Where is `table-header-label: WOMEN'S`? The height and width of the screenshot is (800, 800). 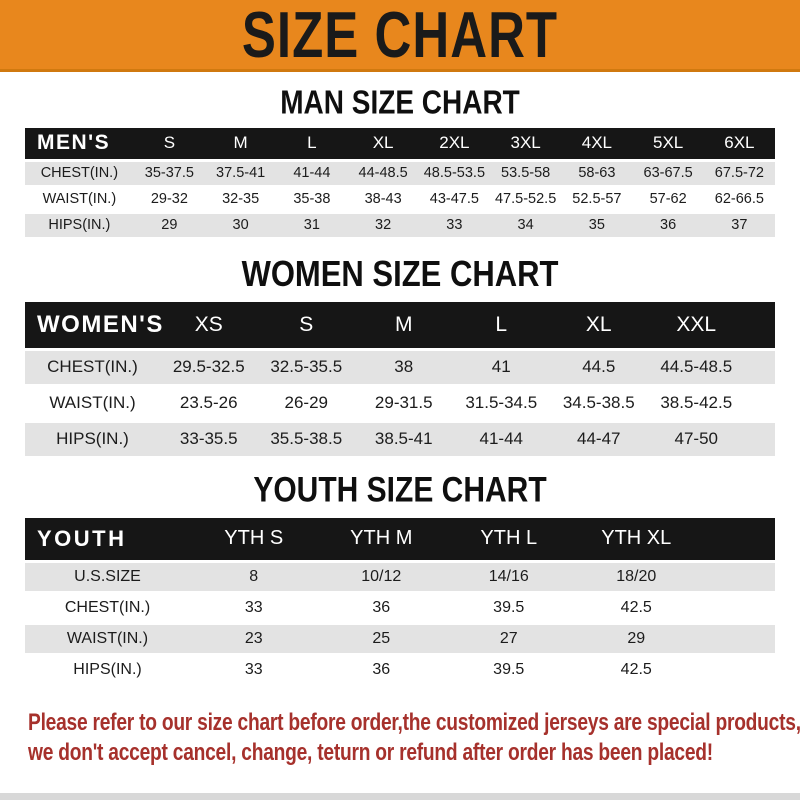 table-header-label: WOMEN'S is located at coordinates (100, 324).